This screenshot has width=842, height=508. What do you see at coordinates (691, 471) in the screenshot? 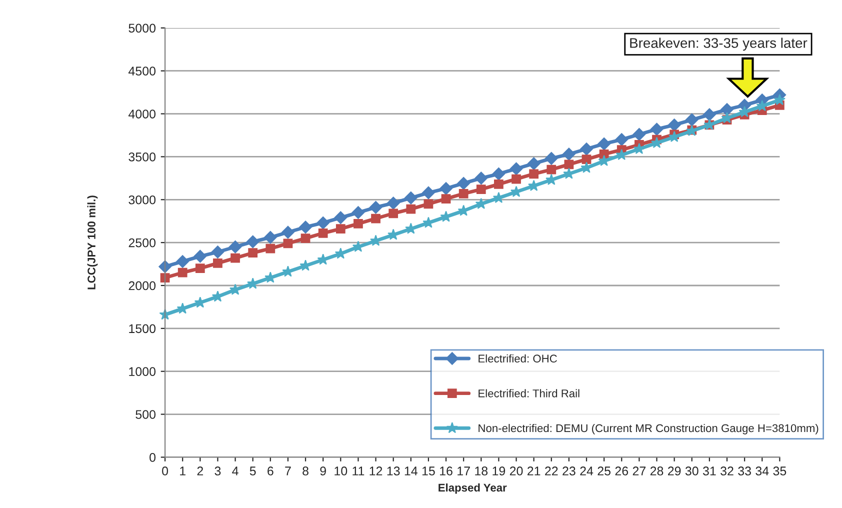
I see `x-tick-label: 30` at bounding box center [691, 471].